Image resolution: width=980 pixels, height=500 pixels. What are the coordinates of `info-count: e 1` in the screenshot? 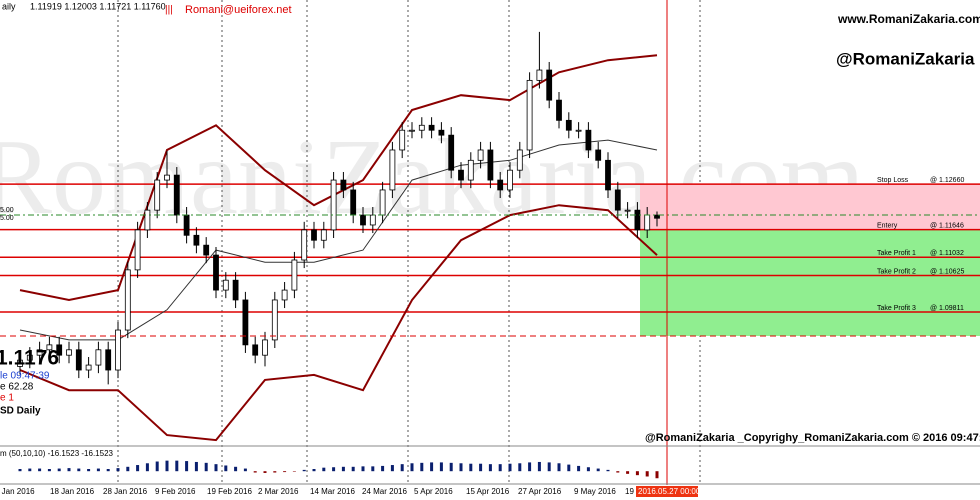 It's located at (7, 398).